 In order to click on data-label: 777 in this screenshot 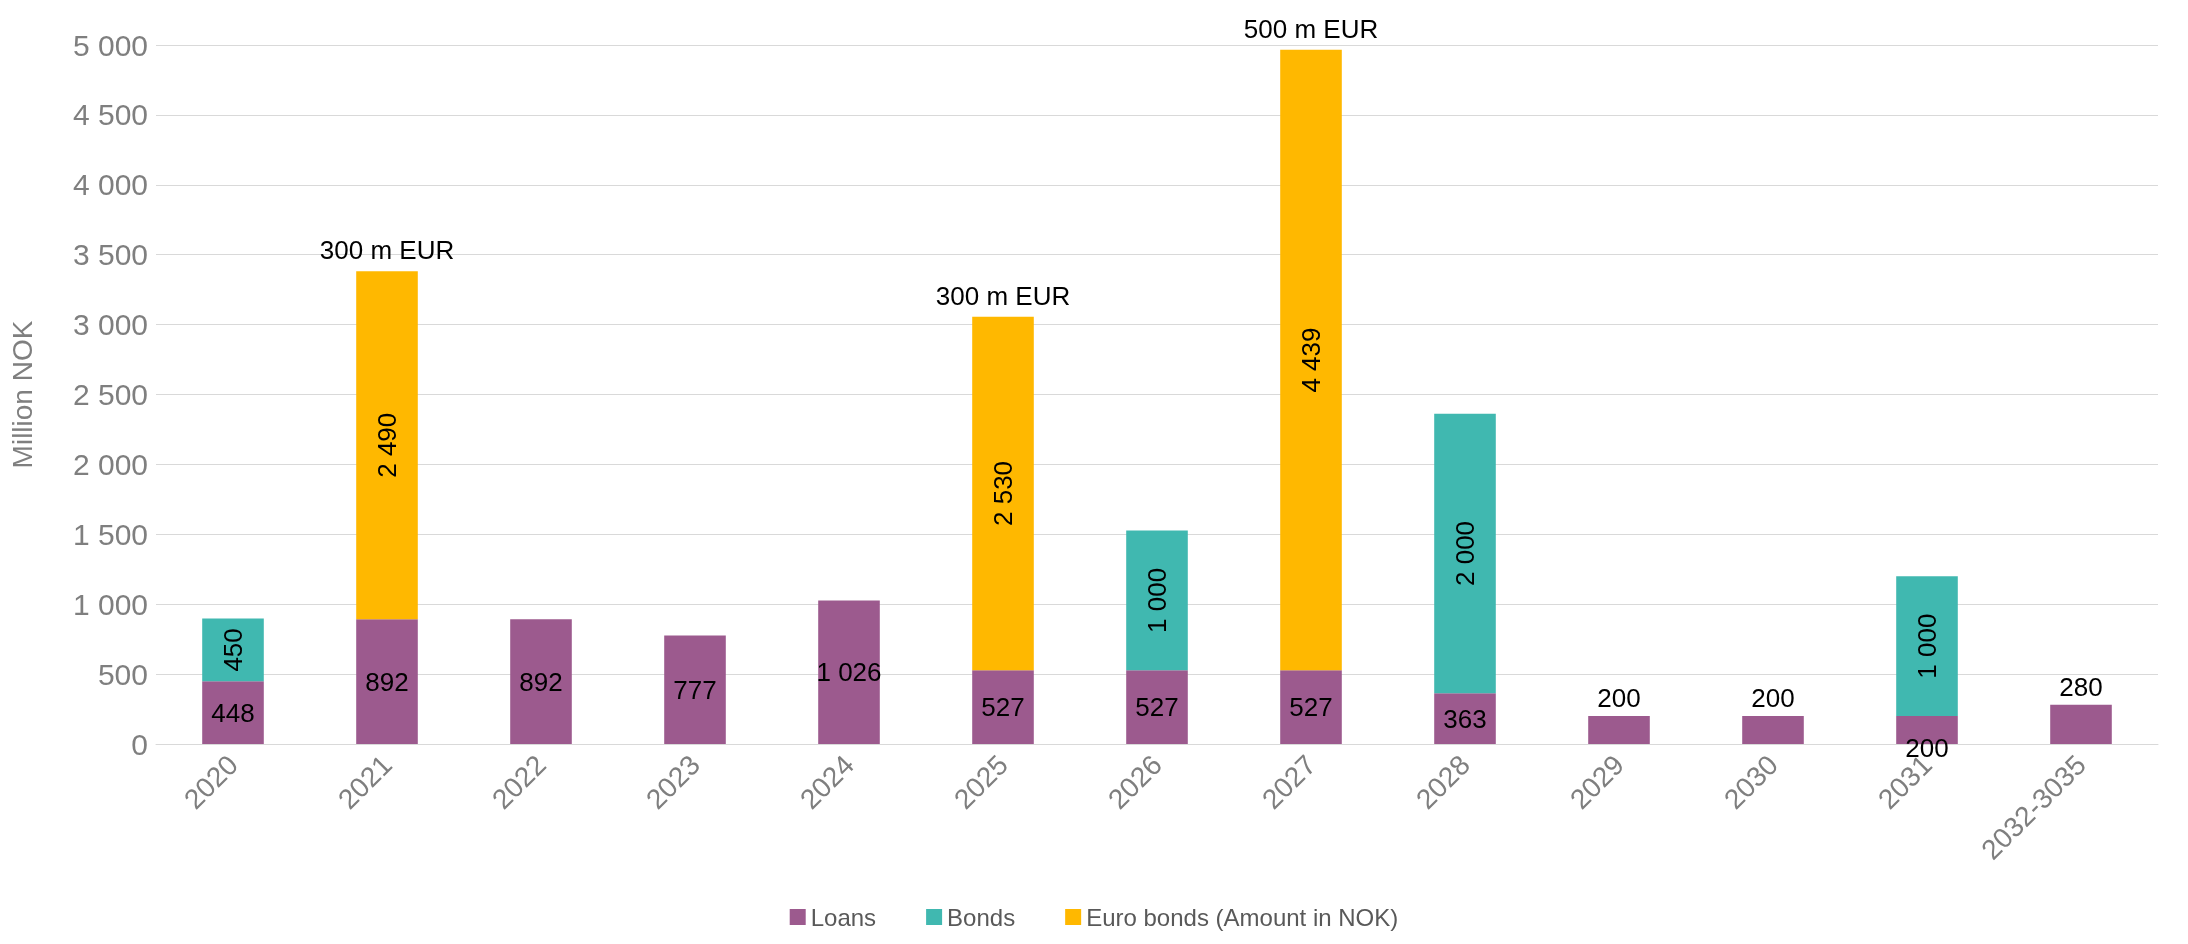, I will do `click(695, 689)`.